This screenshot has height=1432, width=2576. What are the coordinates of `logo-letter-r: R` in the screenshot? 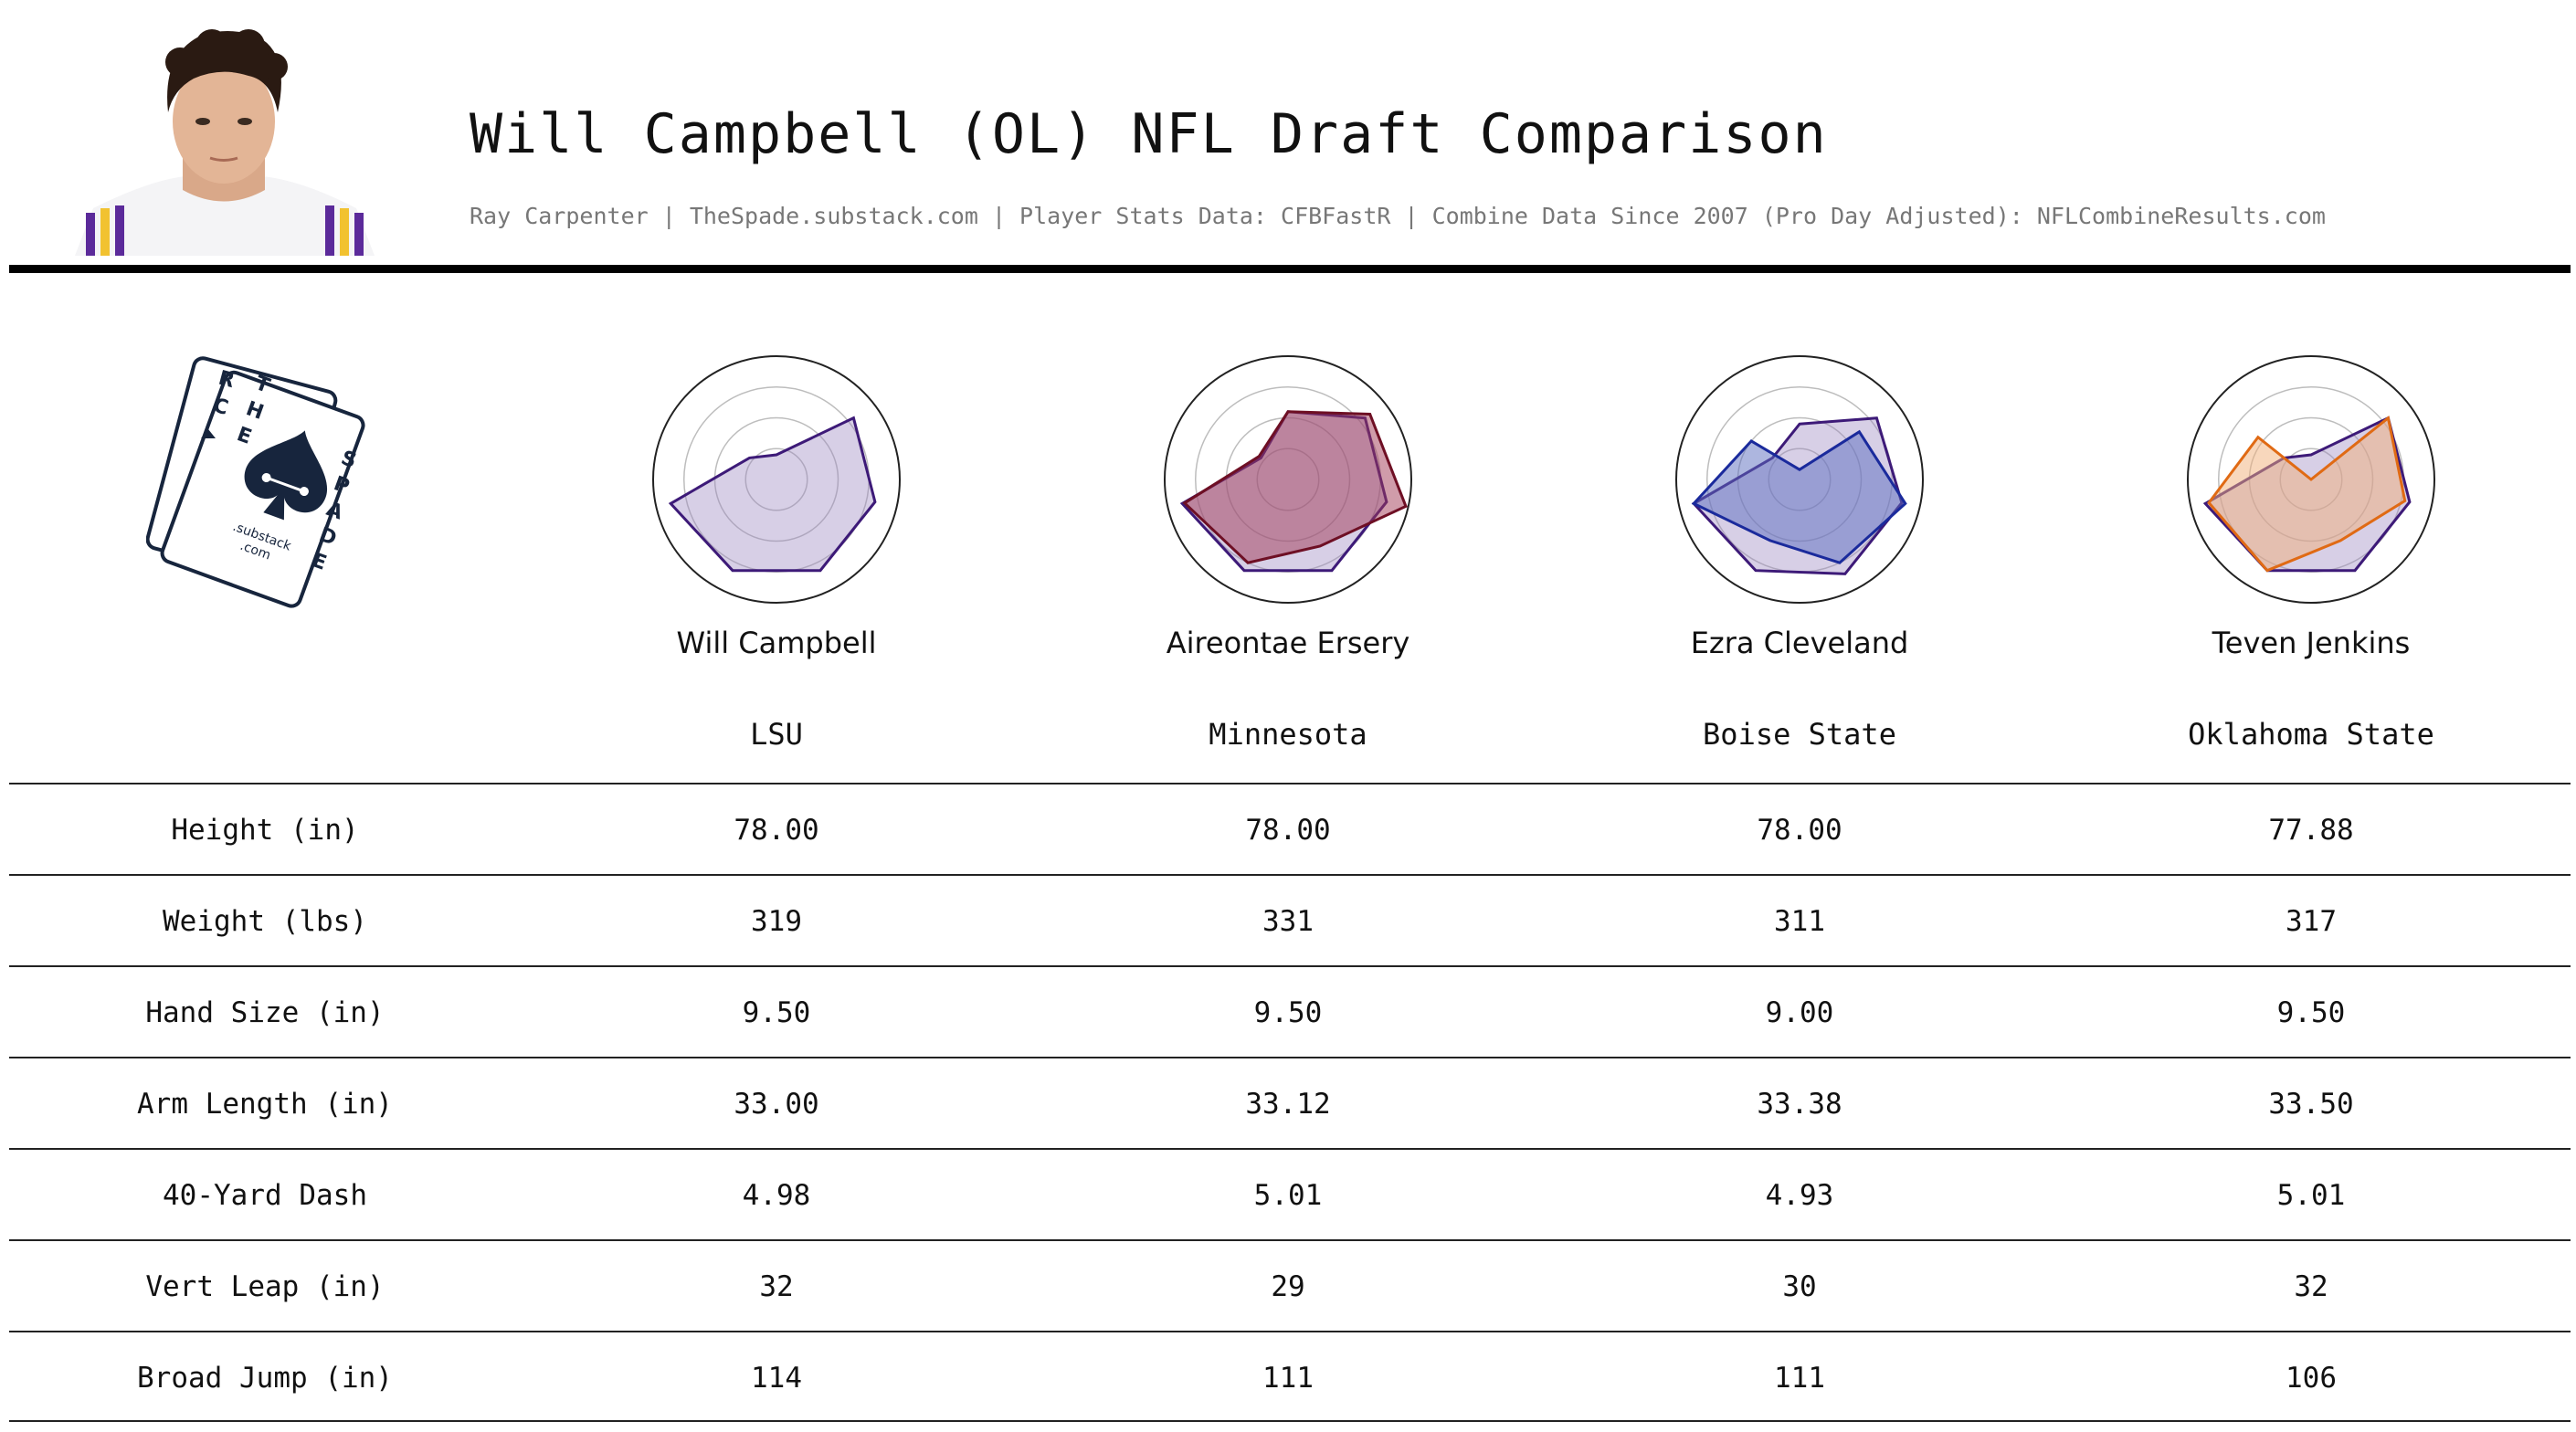 It's located at (226, 380).